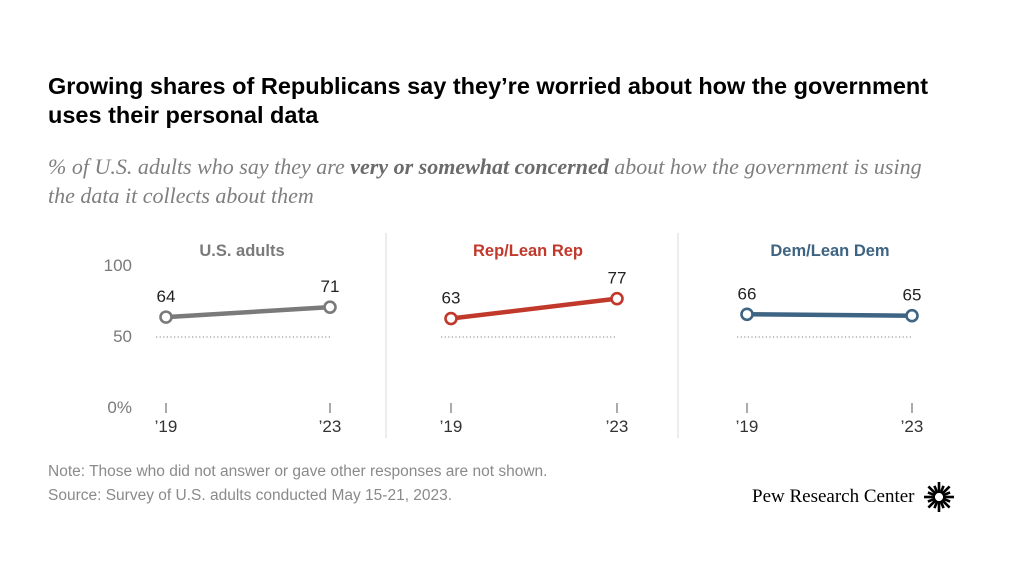  Describe the element at coordinates (199, 166) in the screenshot. I see `subtitle-before: % of U.S. adults who say they are` at that location.